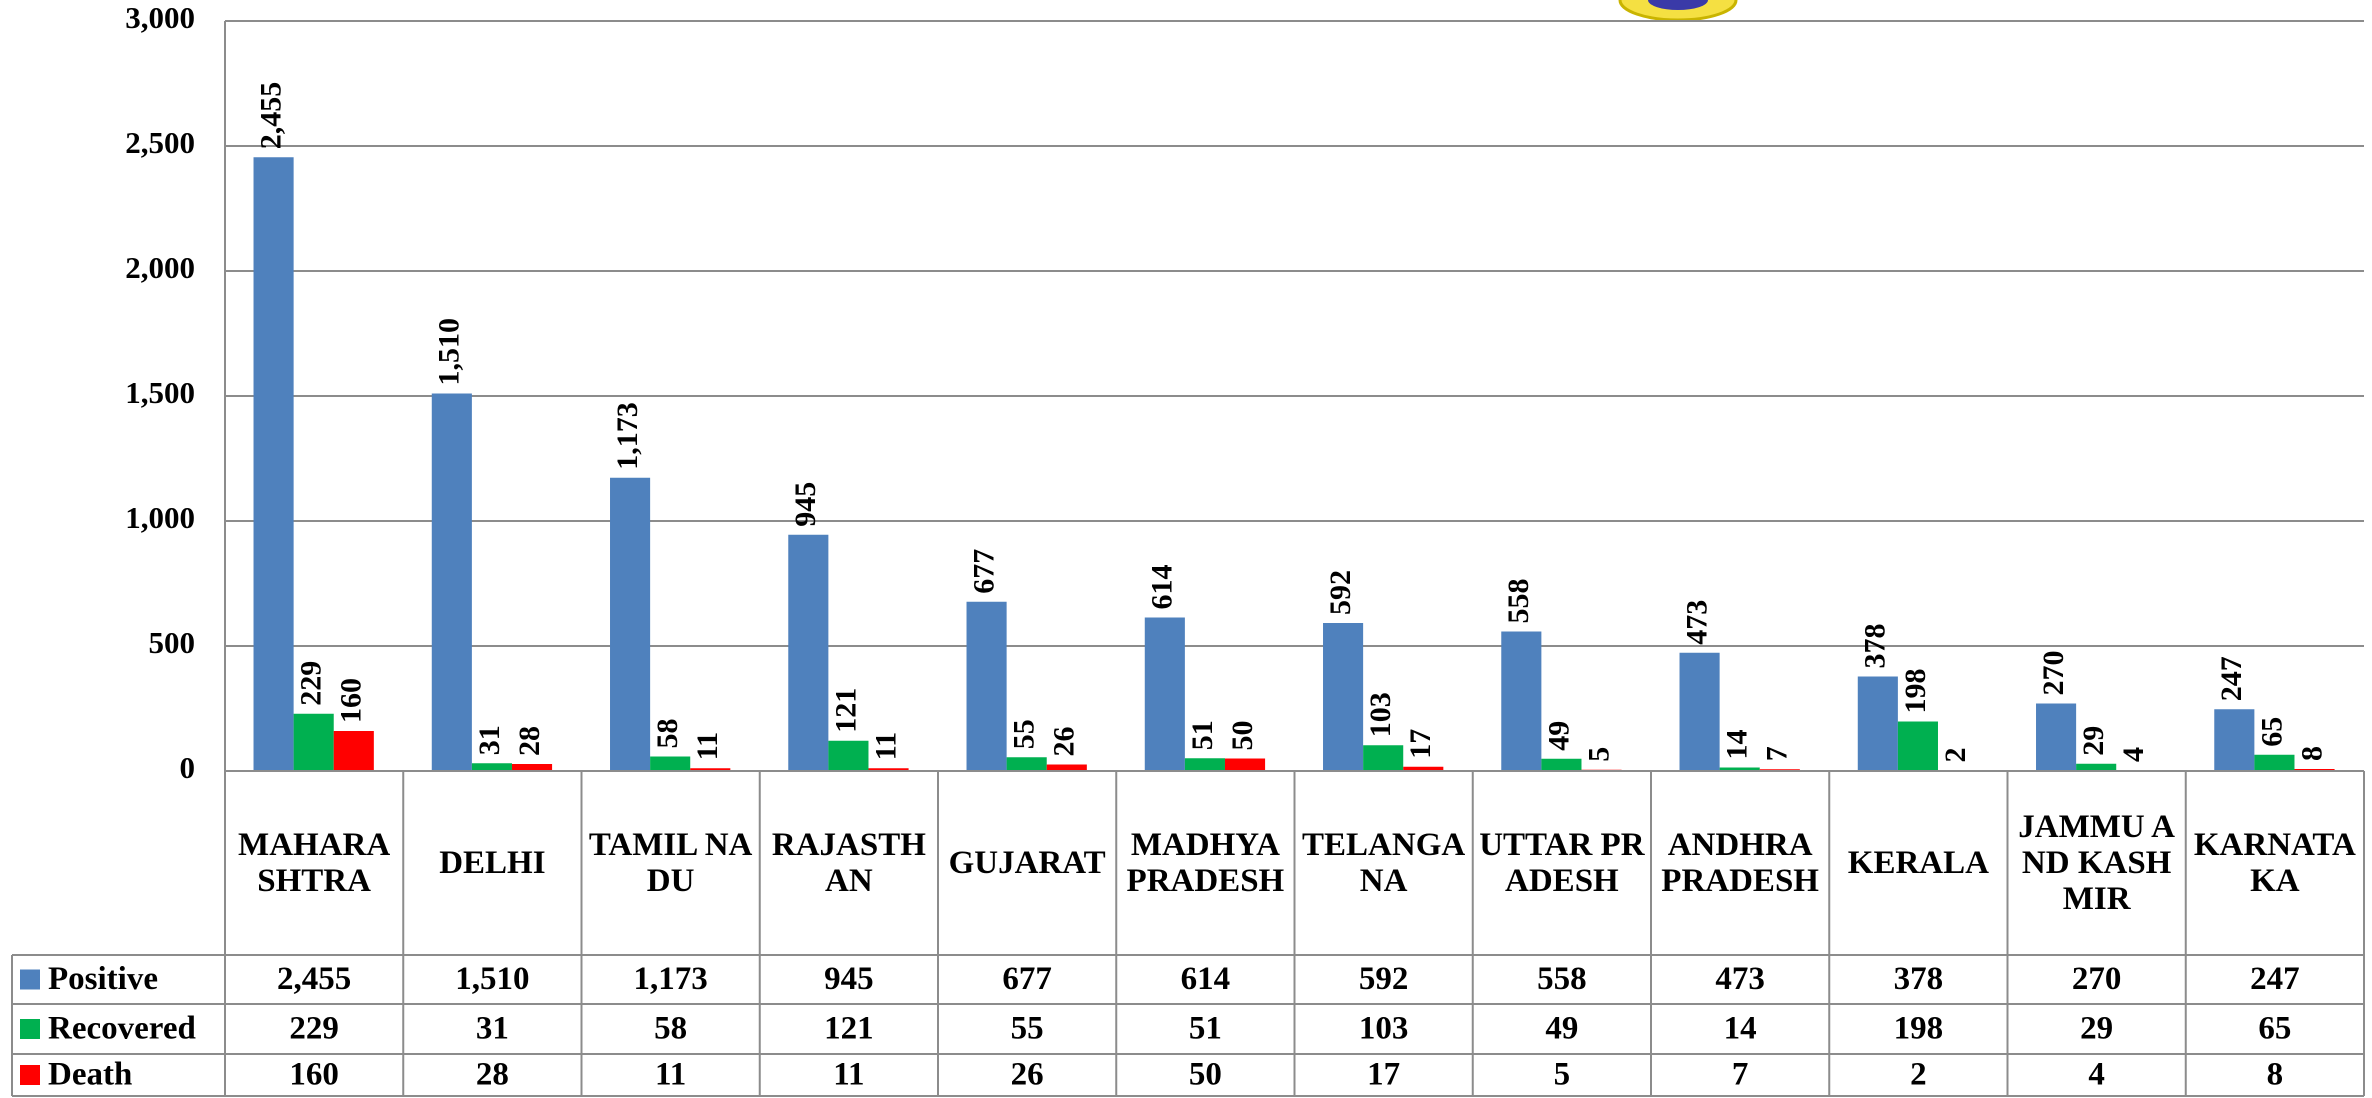  Describe the element at coordinates (1561, 1029) in the screenshot. I see `table-value: 49` at that location.